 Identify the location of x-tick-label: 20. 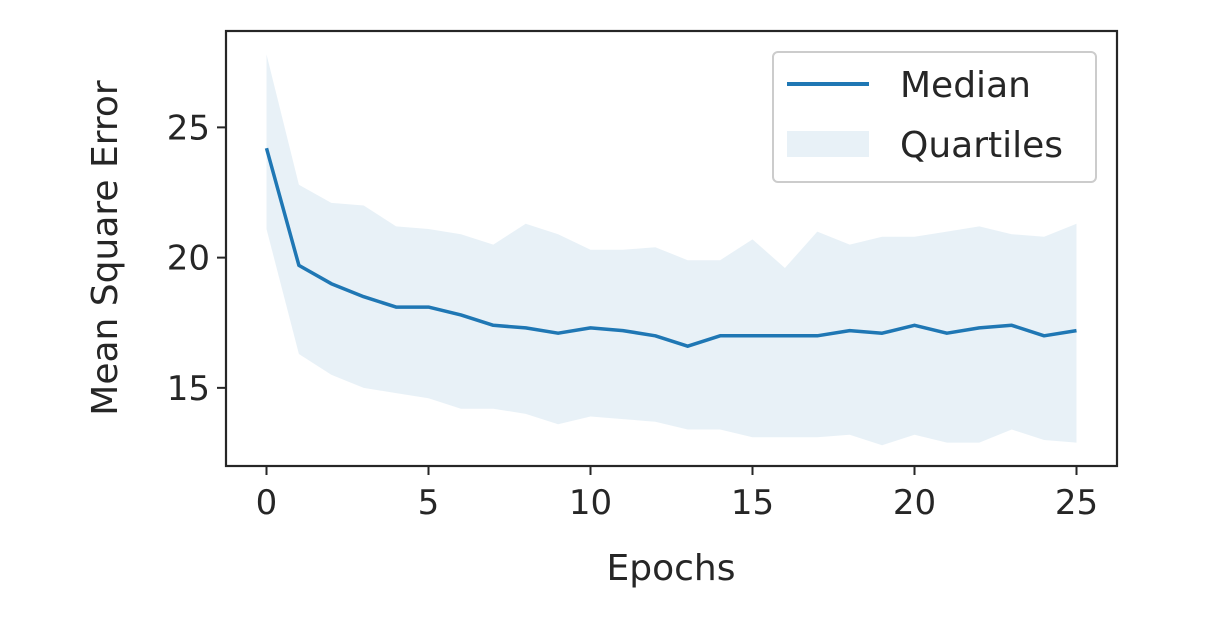
(914, 503).